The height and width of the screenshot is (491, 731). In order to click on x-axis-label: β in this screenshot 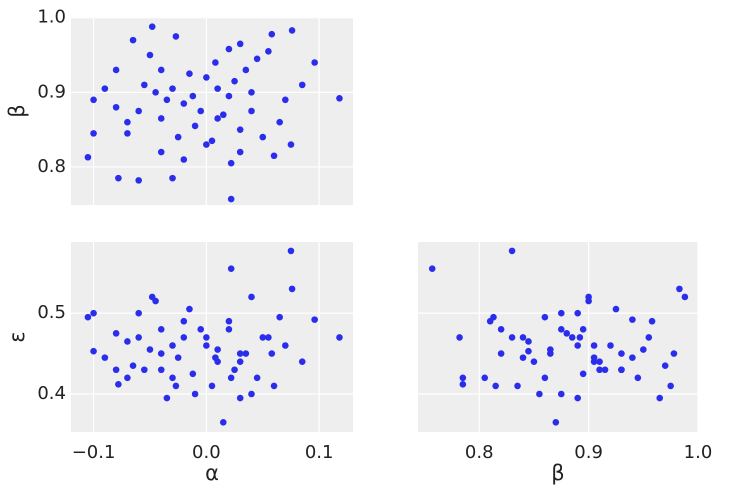, I will do `click(557, 473)`.